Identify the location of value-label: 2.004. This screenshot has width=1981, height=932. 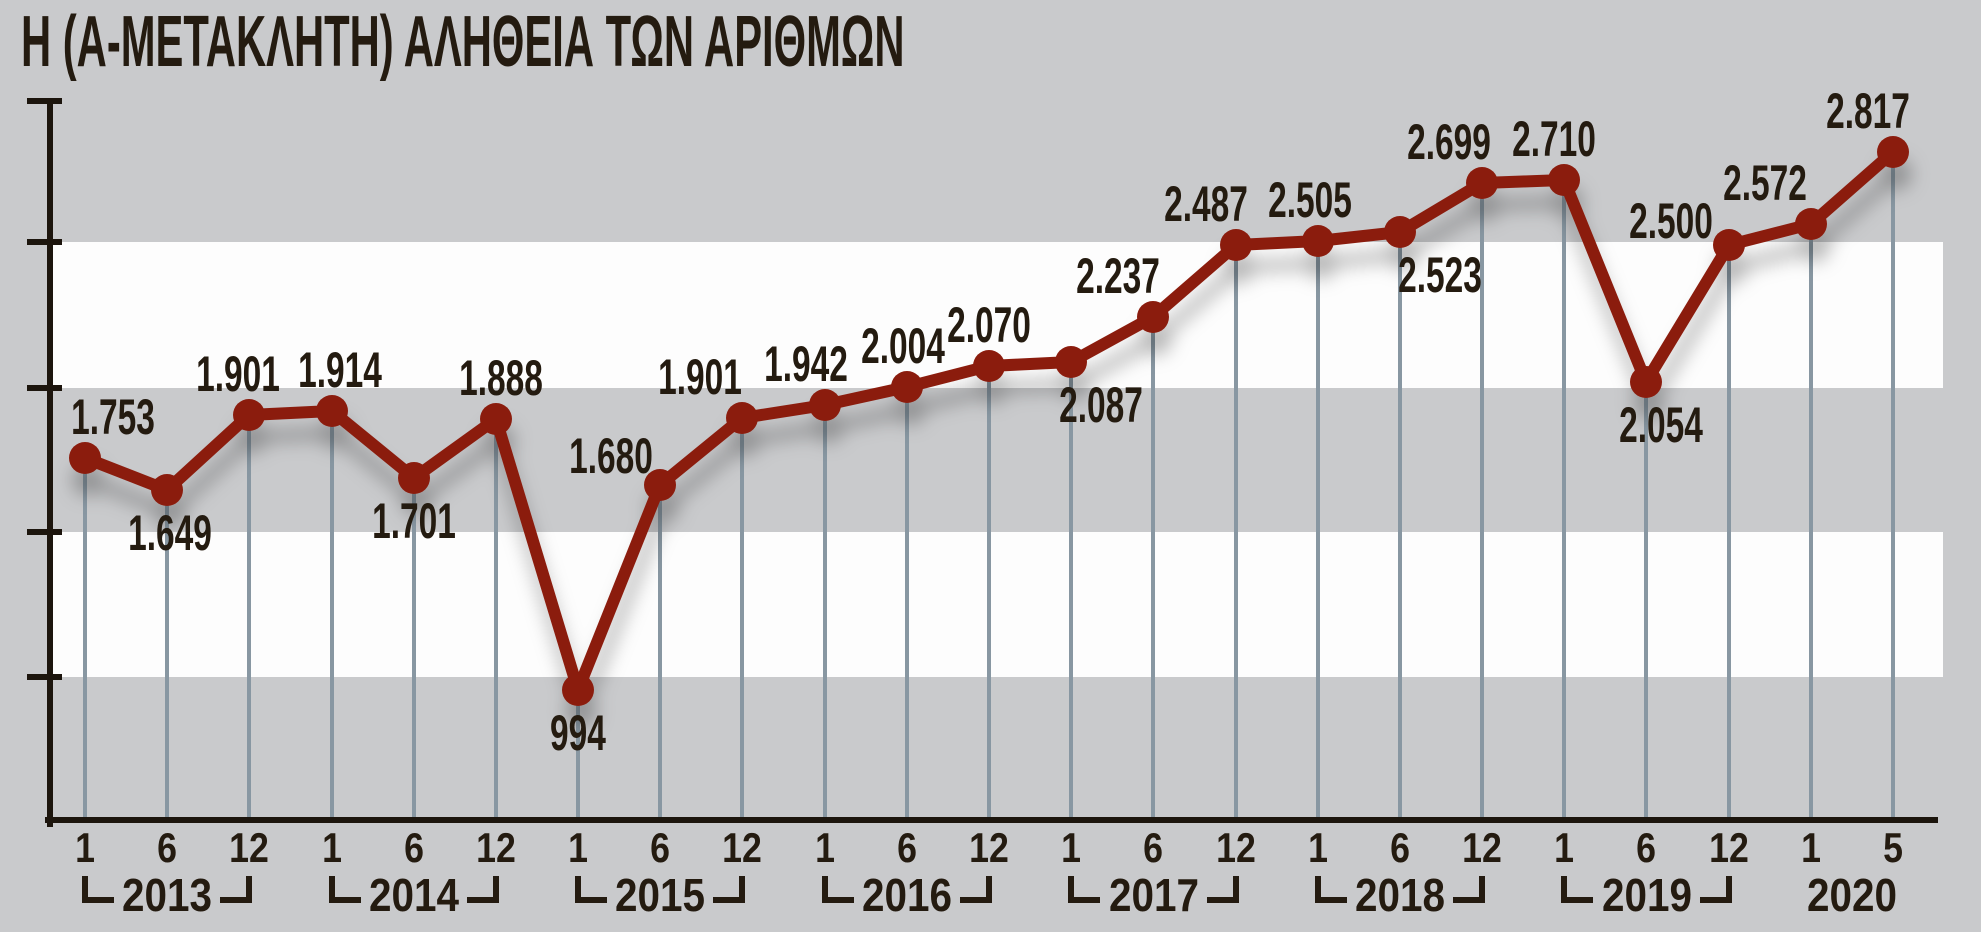
(903, 346).